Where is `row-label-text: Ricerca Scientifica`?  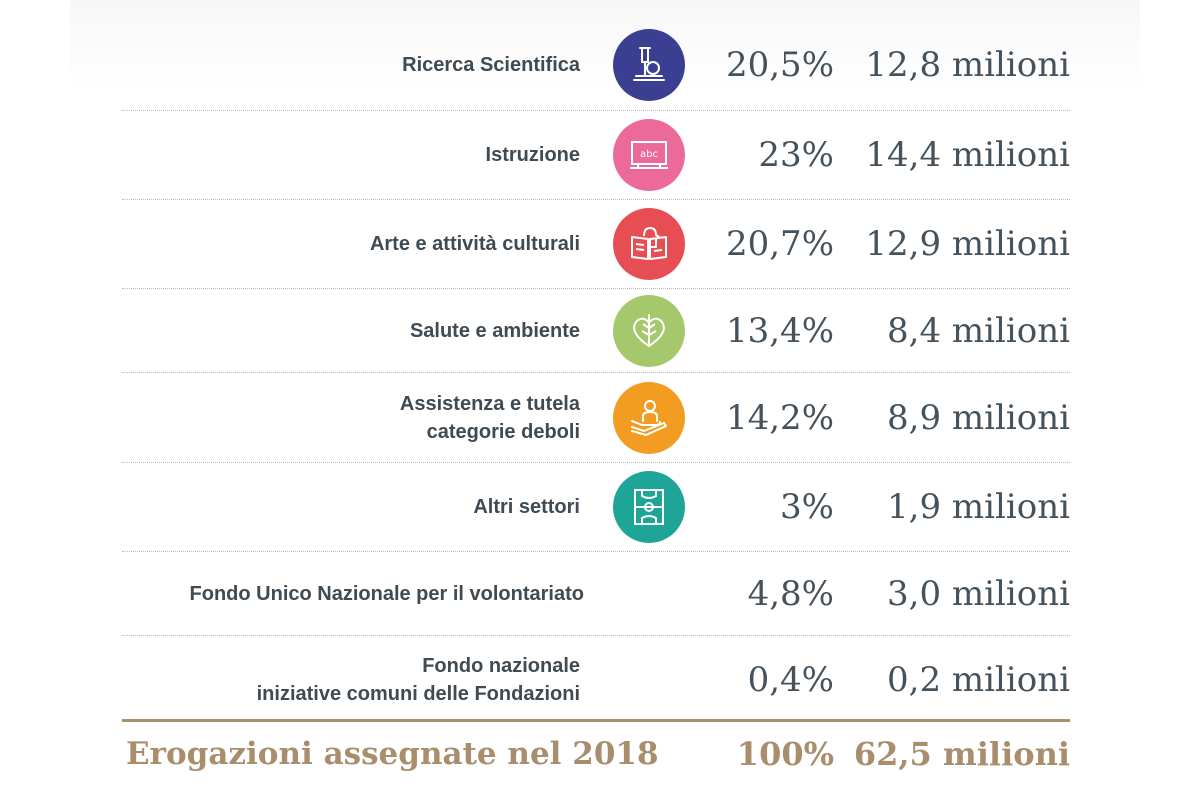 row-label-text: Ricerca Scientifica is located at coordinates (491, 65).